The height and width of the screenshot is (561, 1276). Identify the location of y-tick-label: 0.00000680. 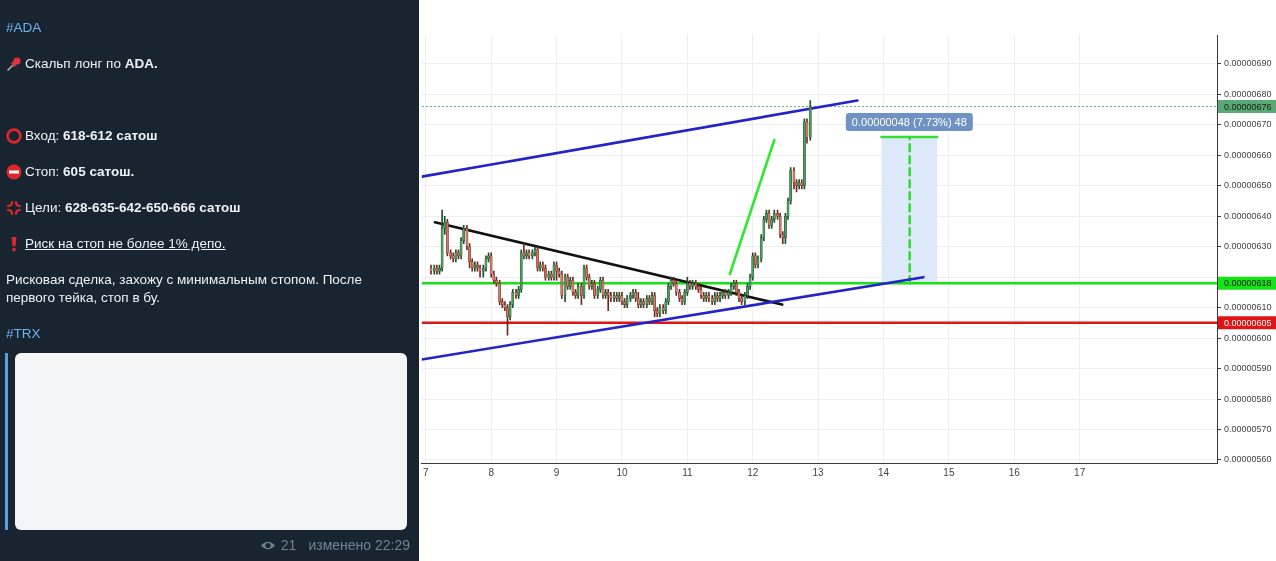
(1248, 93).